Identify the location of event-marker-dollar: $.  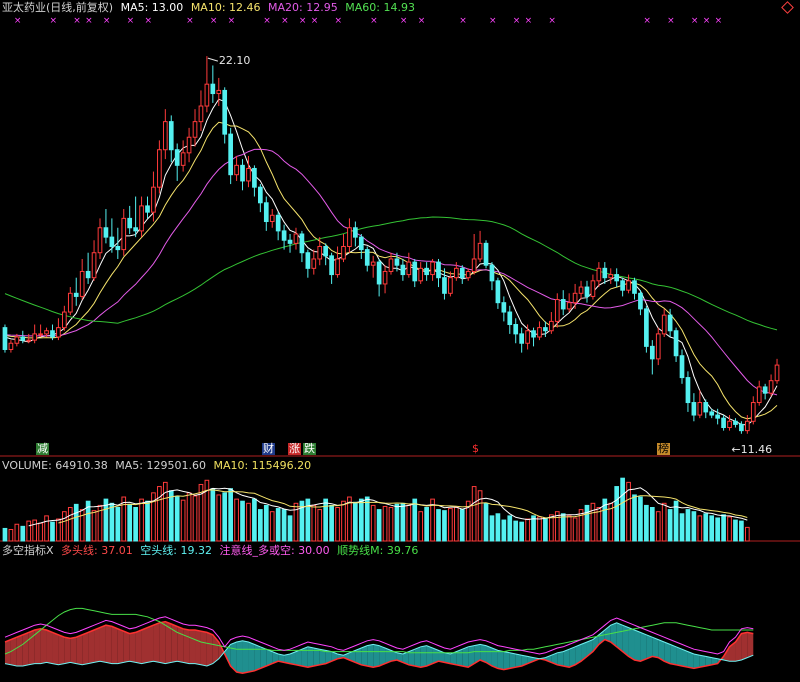
(475, 448).